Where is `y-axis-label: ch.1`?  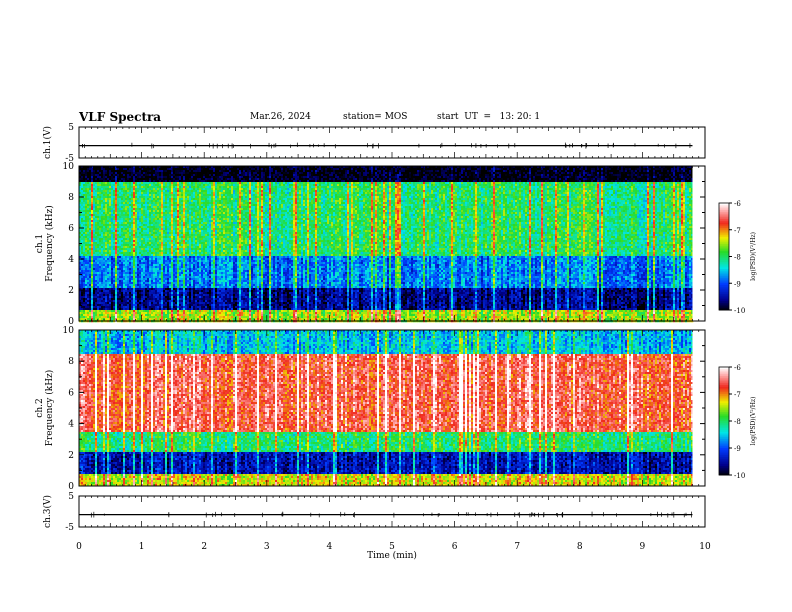
y-axis-label: ch.1 is located at coordinates (40, 243).